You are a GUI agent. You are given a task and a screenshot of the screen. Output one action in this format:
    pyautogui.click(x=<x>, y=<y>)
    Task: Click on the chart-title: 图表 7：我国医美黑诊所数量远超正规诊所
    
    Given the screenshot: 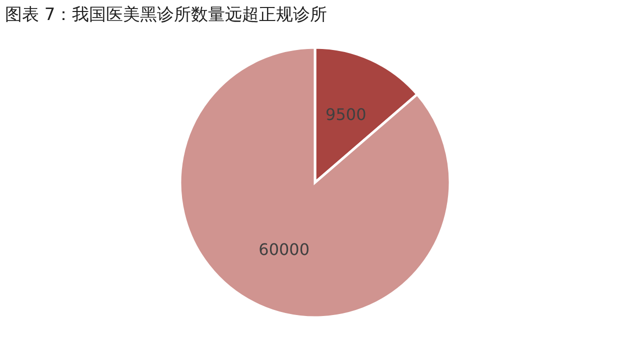 What is the action you would take?
    pyautogui.click(x=166, y=15)
    